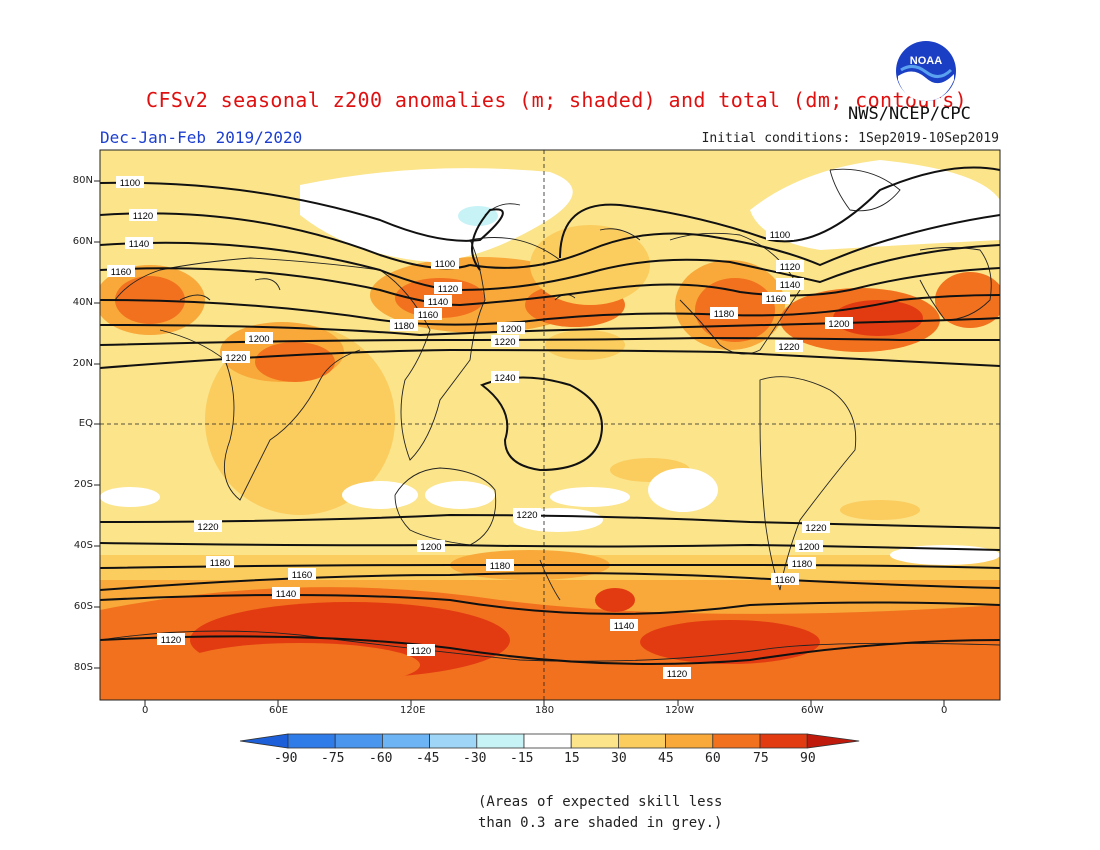 The image size is (1100, 850). Describe the element at coordinates (812, 710) in the screenshot. I see `lon-label: 60W` at that location.